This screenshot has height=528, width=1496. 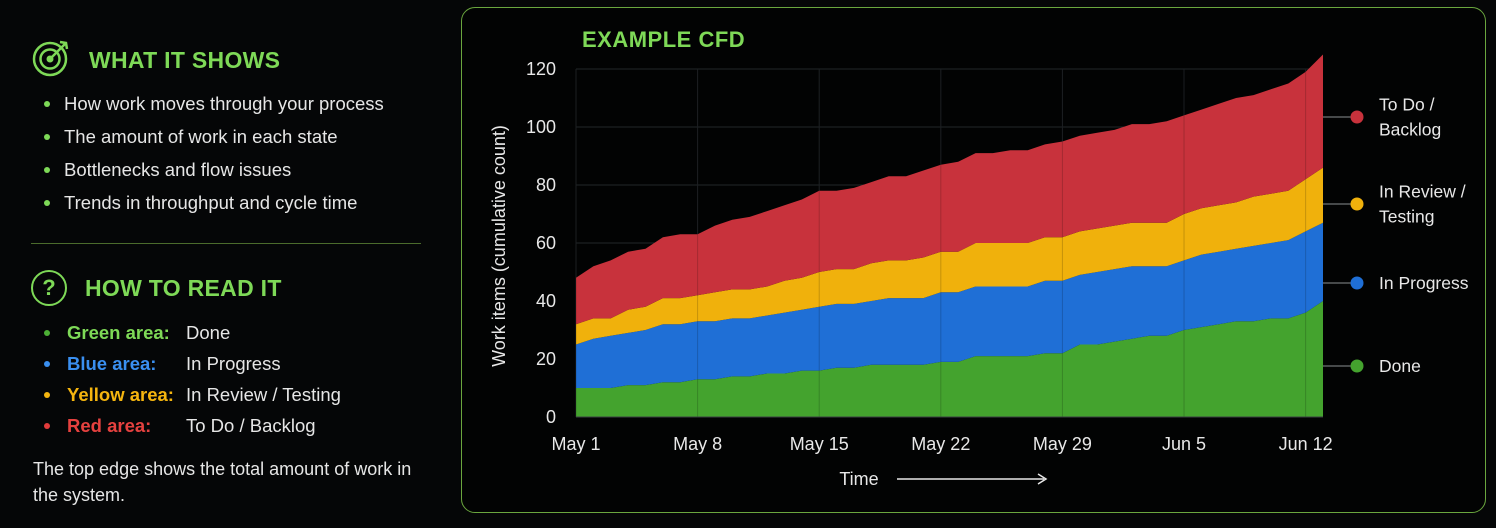 I want to click on how-to-read-header: ? HOW TO READ IT, so click(x=156, y=288).